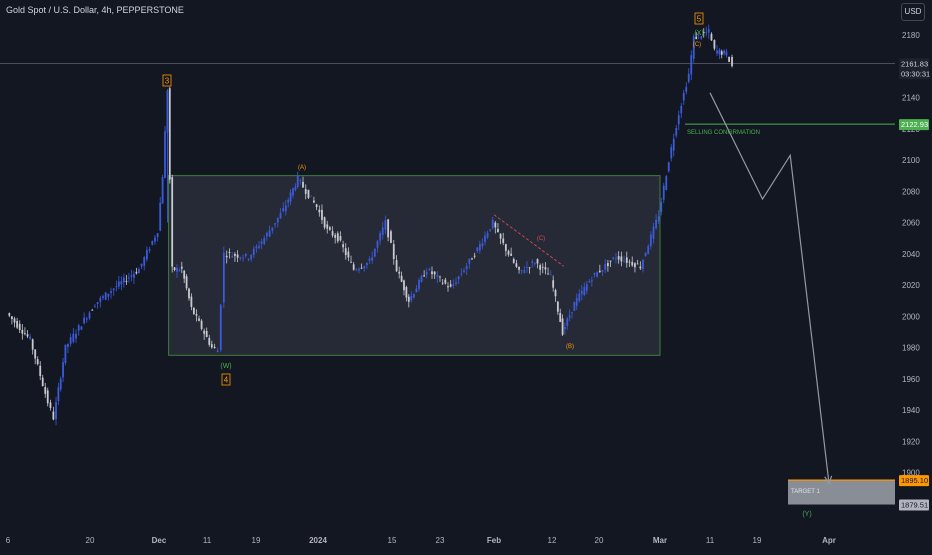 The height and width of the screenshot is (555, 932). What do you see at coordinates (911, 348) in the screenshot?
I see `y-tick-label: 1980` at bounding box center [911, 348].